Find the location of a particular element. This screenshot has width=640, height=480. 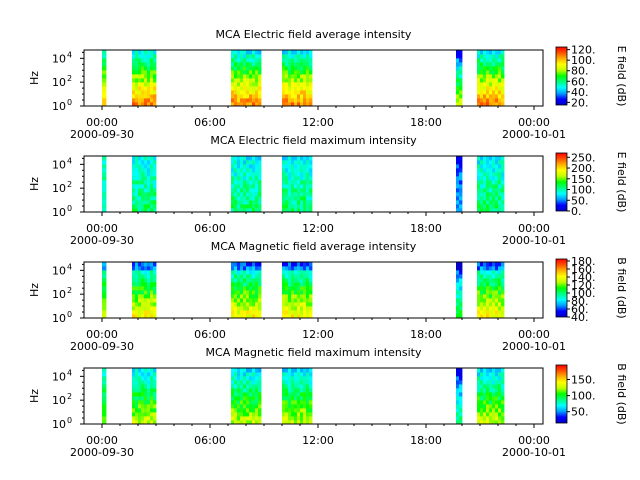

x-tick-date: 2000-09-30 is located at coordinates (102, 240).